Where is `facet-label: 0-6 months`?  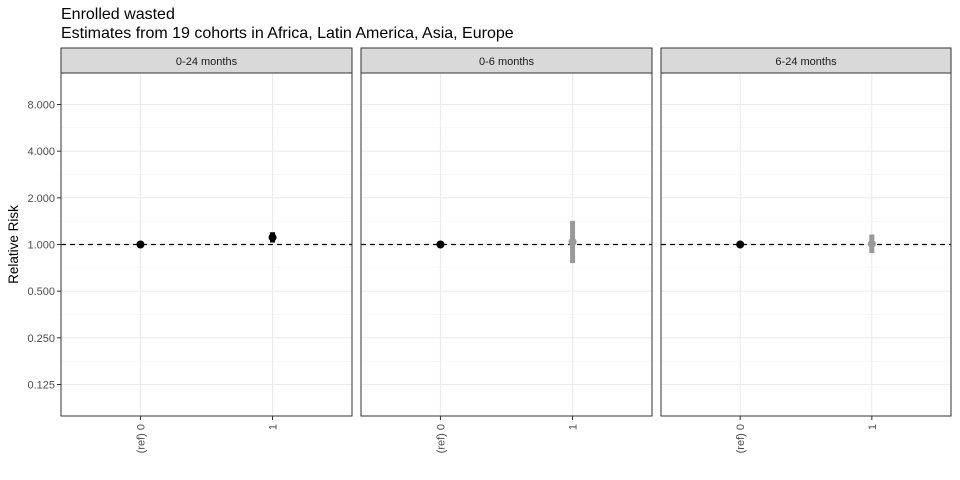
facet-label: 0-6 months is located at coordinates (507, 62).